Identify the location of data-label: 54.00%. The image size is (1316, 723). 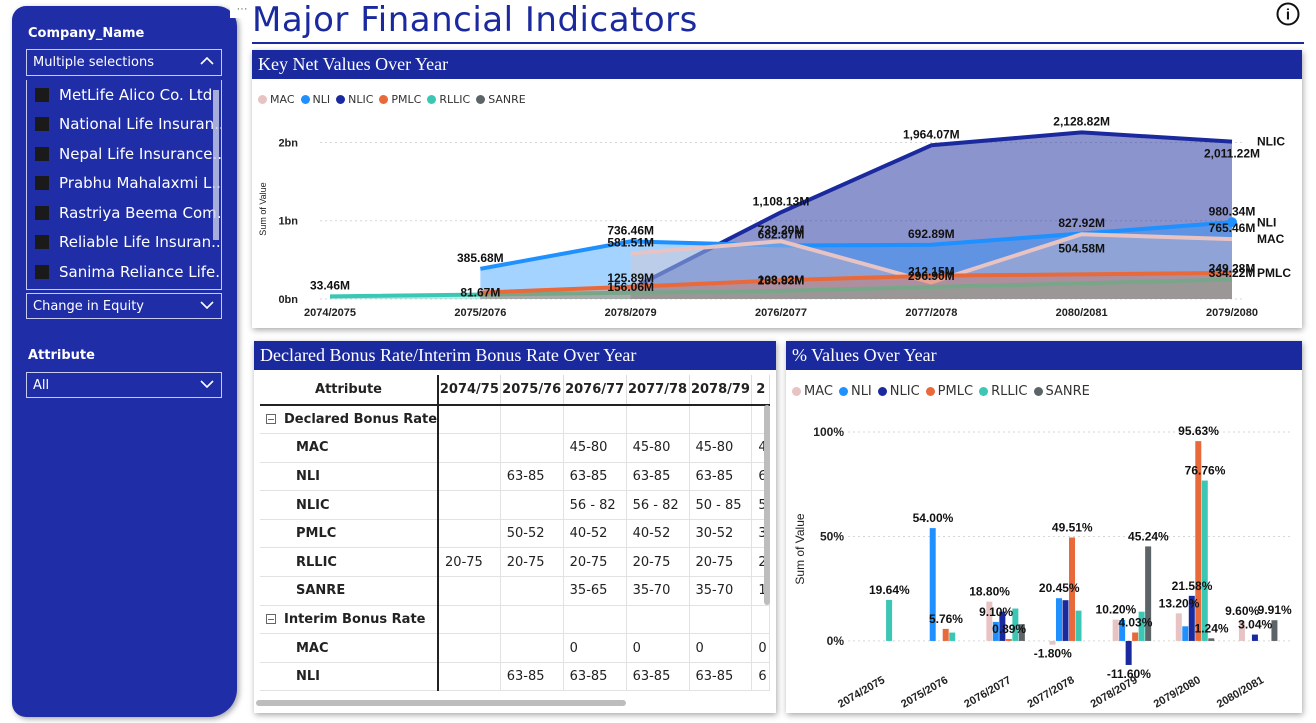
(933, 518).